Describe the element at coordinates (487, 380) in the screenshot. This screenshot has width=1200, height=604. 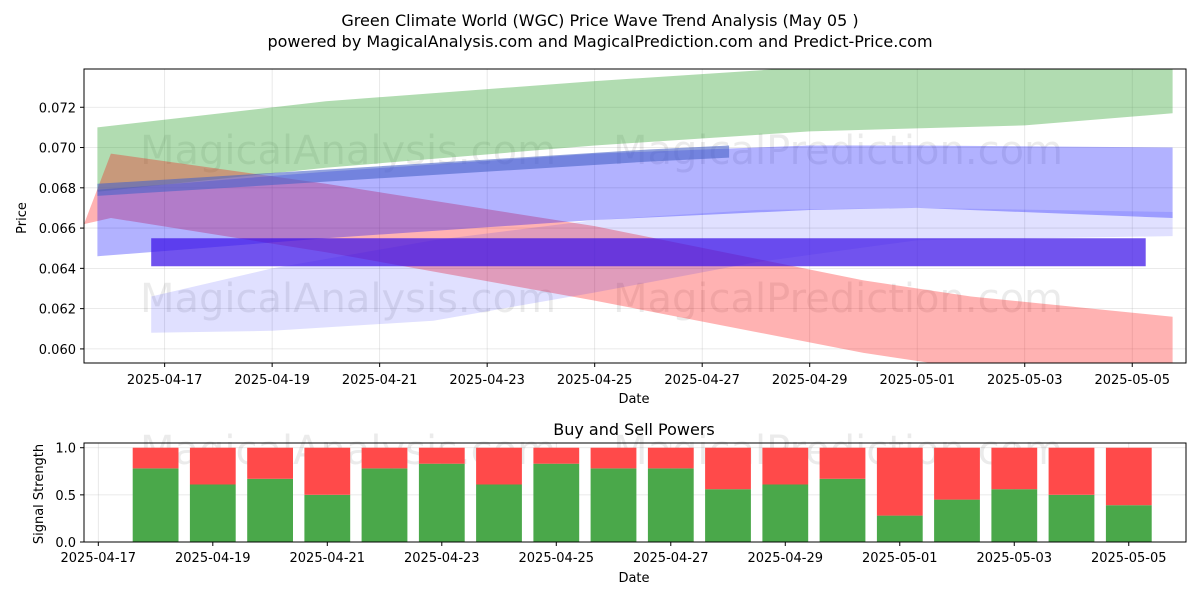
I see `top-x-tick-label: 2025-04-23` at that location.